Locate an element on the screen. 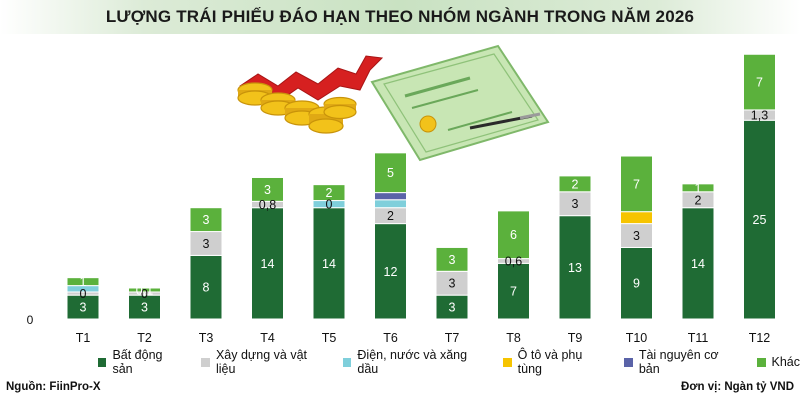 The height and width of the screenshot is (402, 800). legend-item-auto: Ô tô và phụ tùng is located at coordinates (553, 362).